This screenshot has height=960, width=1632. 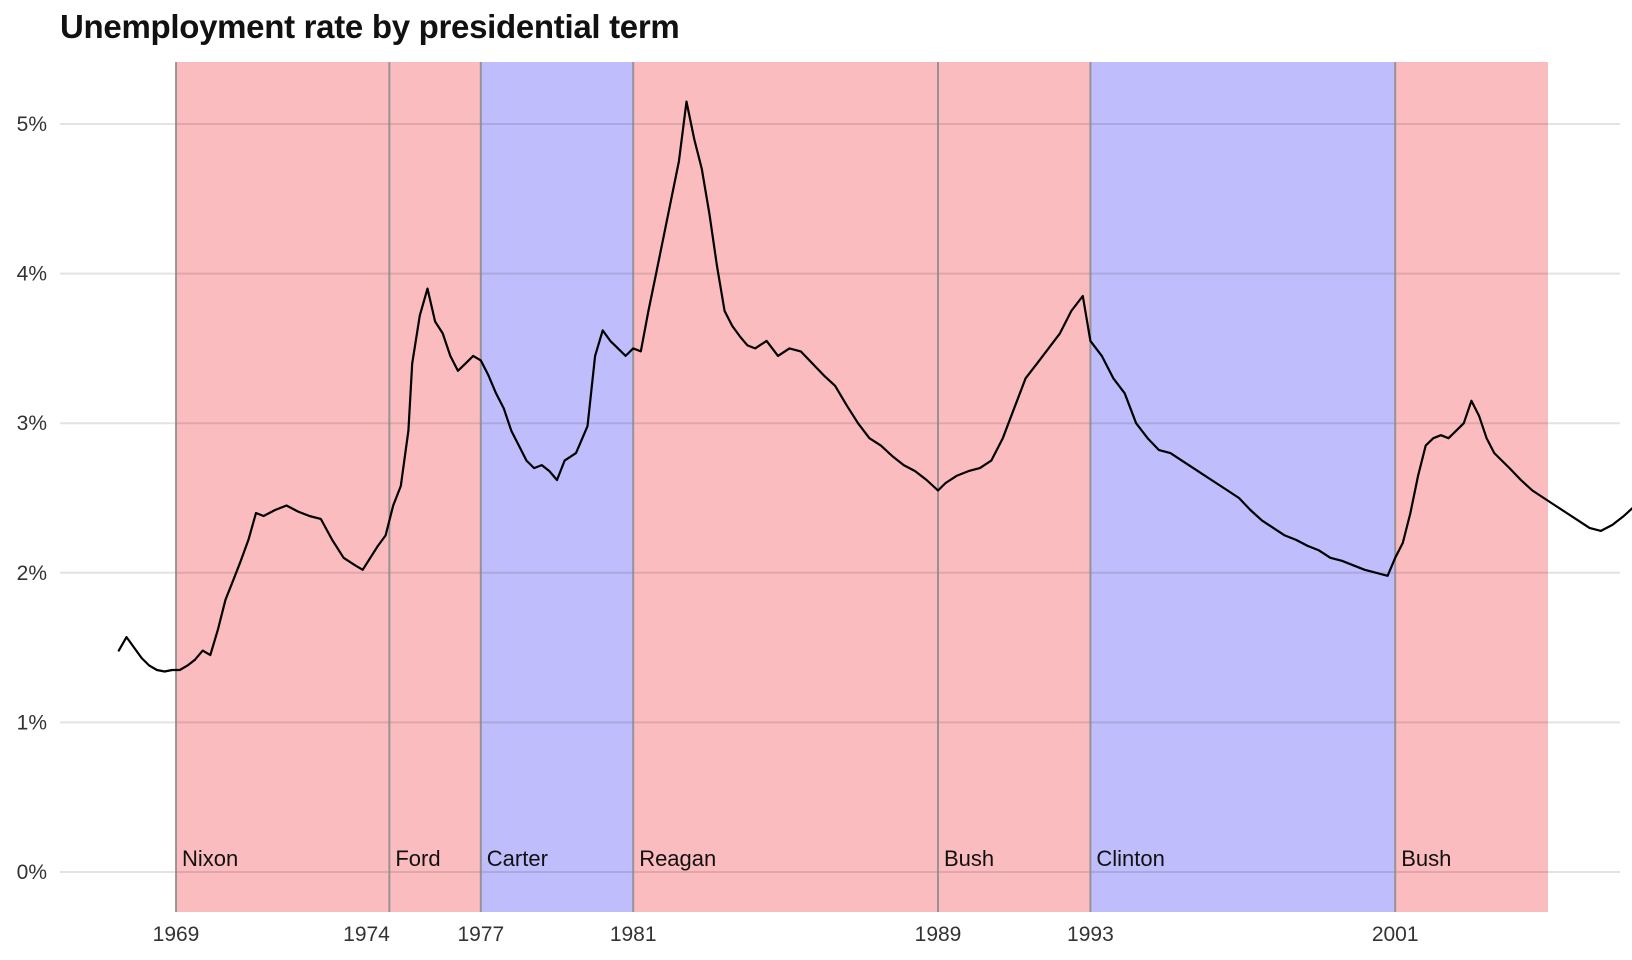 What do you see at coordinates (32, 573) in the screenshot?
I see `y-tick-label-2: 2%` at bounding box center [32, 573].